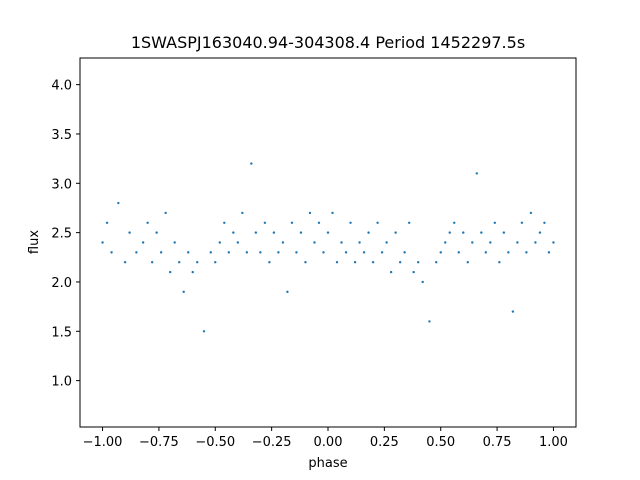 This screenshot has width=640, height=480. I want to click on x-tick-label: 1.00, so click(553, 442).